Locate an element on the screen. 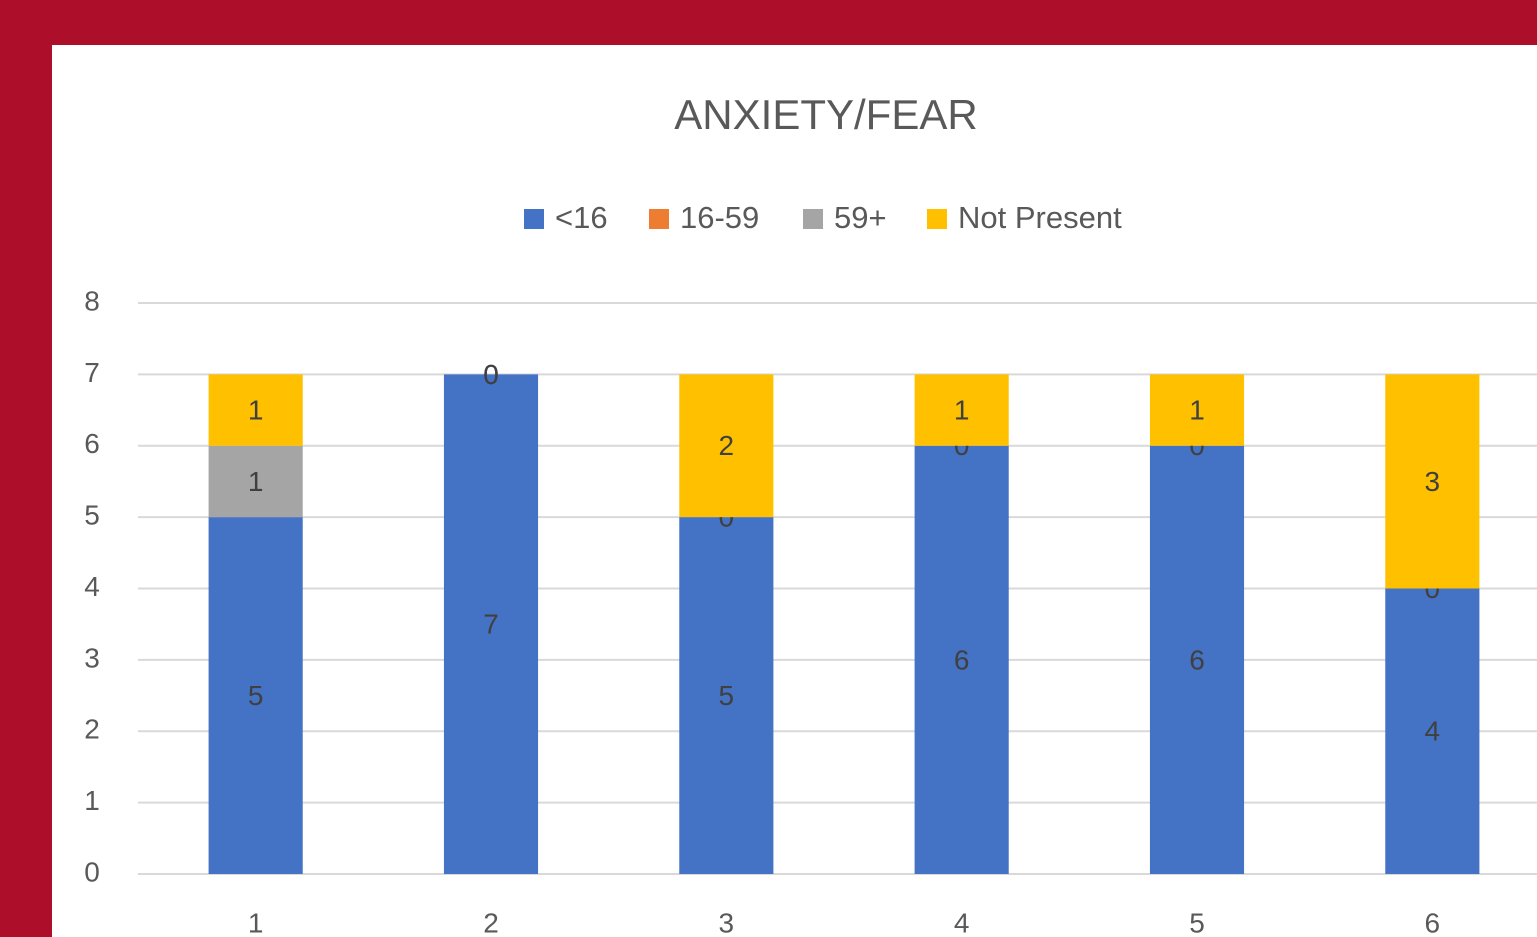 This screenshot has width=1537, height=937. y-tick-label: 2 is located at coordinates (92, 729).